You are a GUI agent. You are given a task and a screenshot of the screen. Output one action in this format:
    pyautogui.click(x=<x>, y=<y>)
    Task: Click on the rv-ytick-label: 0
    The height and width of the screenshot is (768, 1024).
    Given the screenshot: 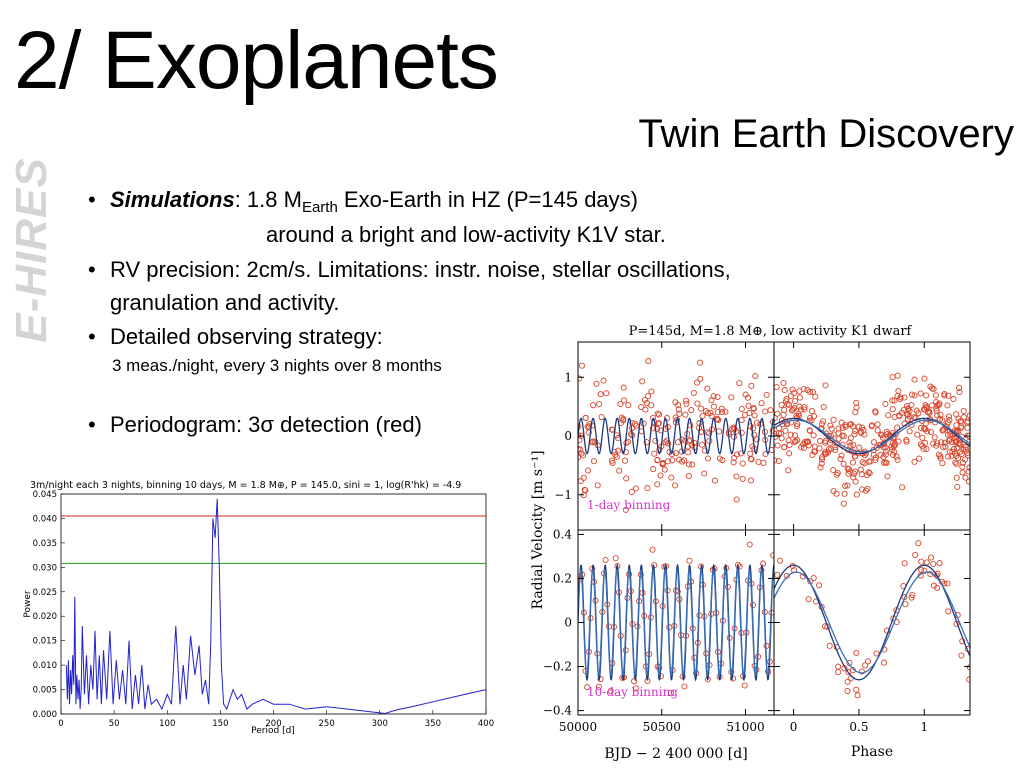 What is the action you would take?
    pyautogui.click(x=568, y=623)
    